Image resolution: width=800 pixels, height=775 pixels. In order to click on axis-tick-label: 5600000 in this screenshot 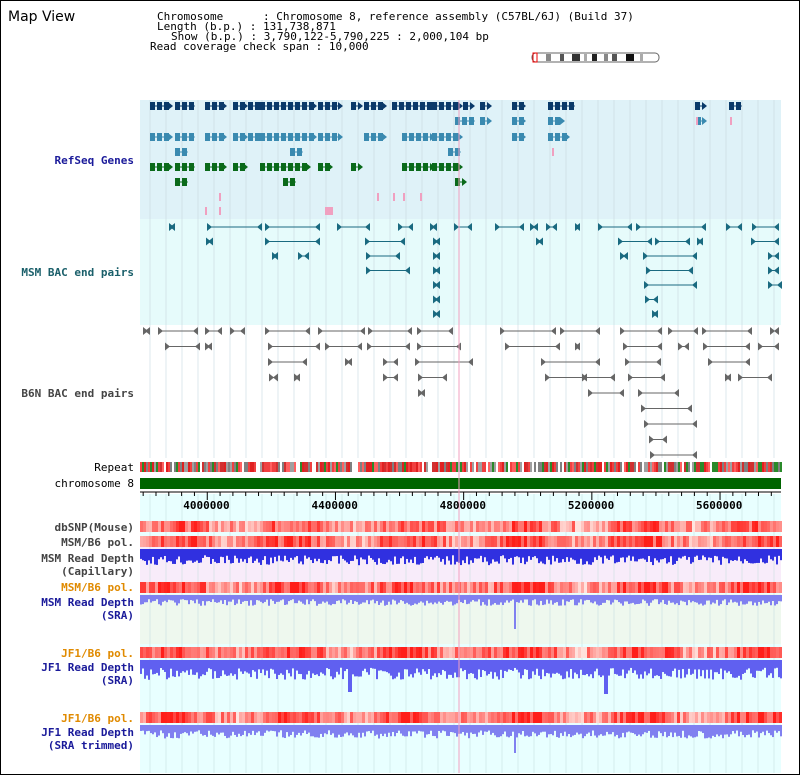, I will do `click(719, 505)`.